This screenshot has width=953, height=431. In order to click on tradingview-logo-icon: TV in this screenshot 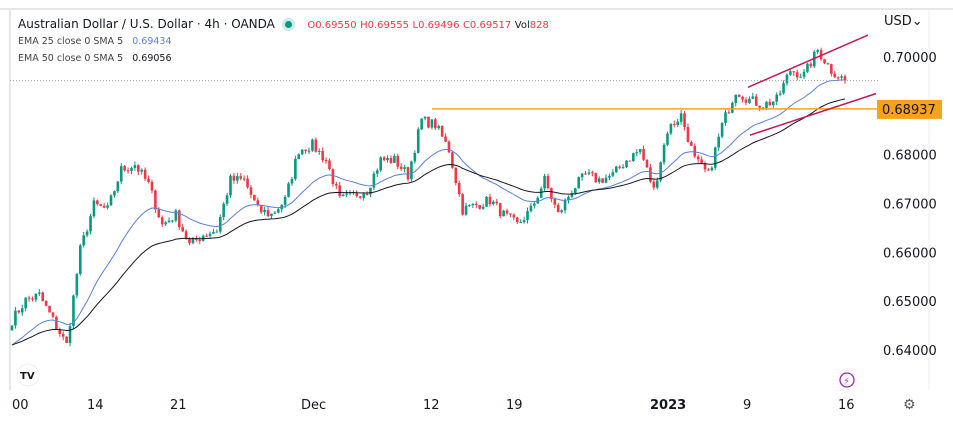, I will do `click(28, 375)`.